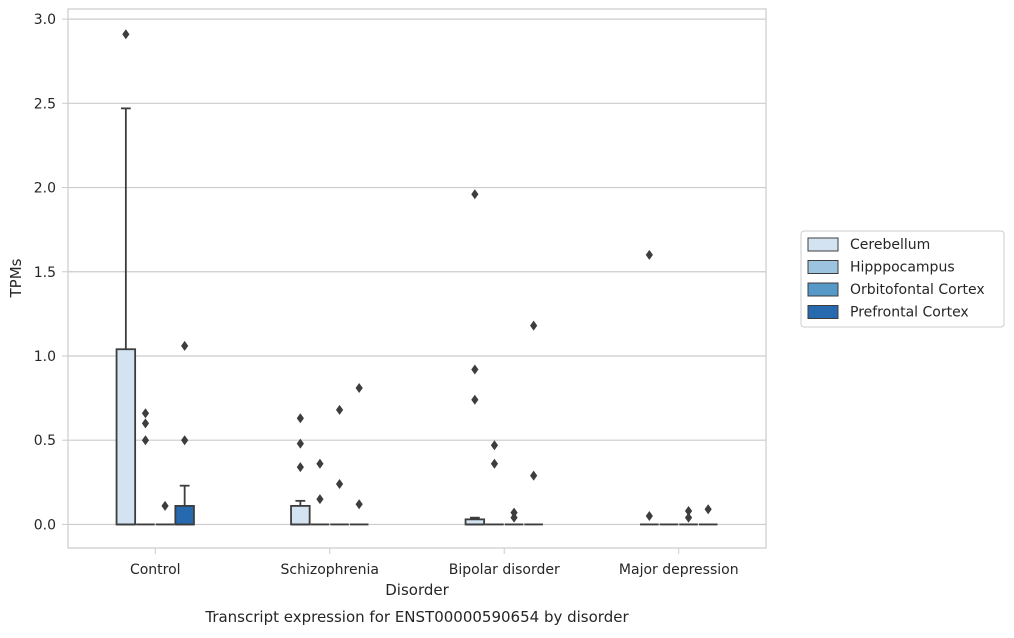 The width and height of the screenshot is (1014, 638). I want to click on y-tick-labels: 0.0 0.5 1.0 1.5 2.0 2.5 3.0, so click(45, 272).